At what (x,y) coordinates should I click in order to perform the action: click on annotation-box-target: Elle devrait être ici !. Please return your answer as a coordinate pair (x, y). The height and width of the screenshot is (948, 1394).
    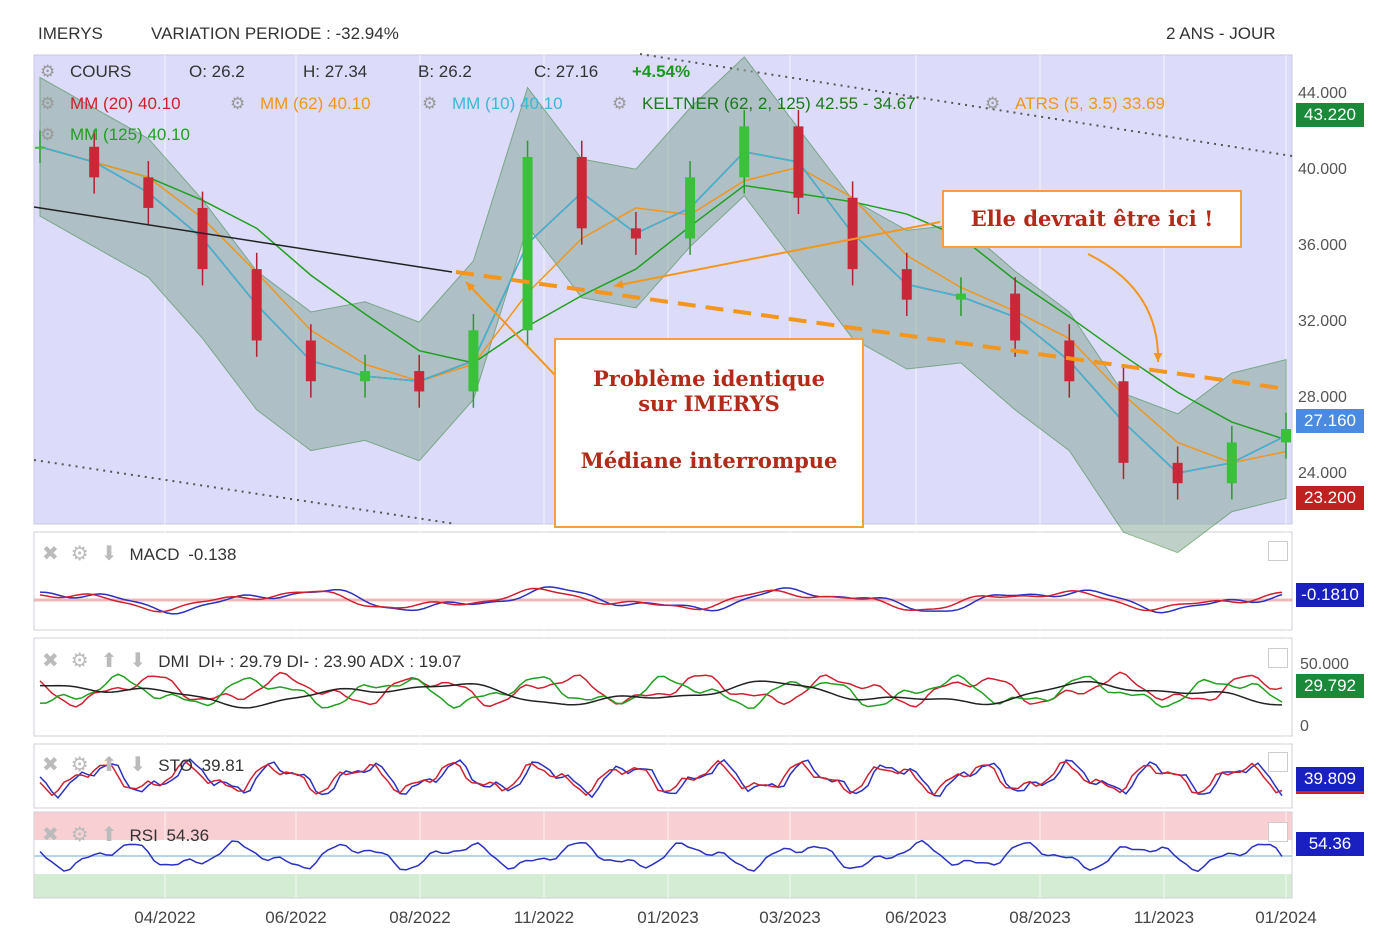
    Looking at the image, I should click on (1092, 219).